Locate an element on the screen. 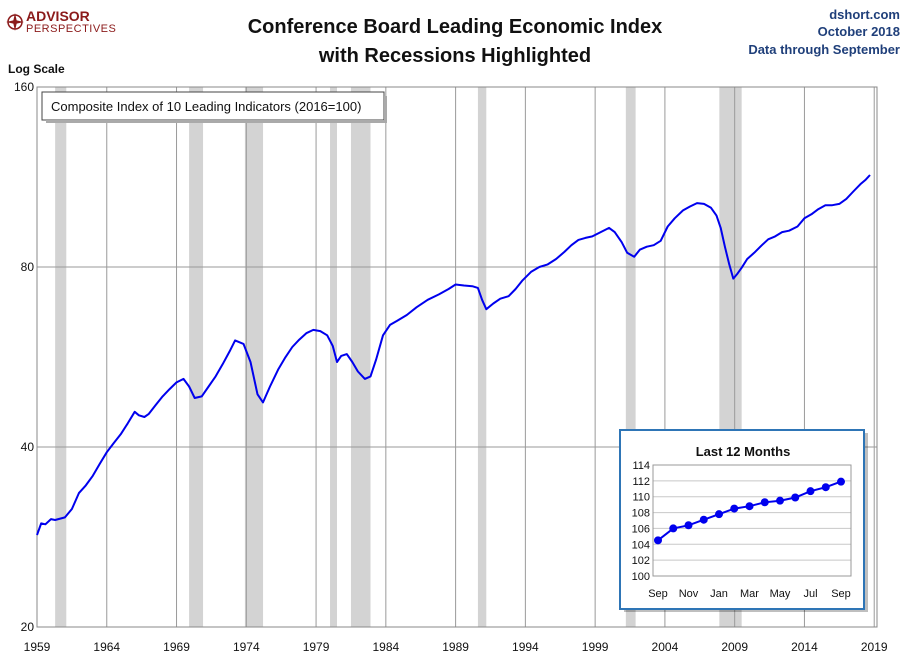 The height and width of the screenshot is (666, 910). legend-shadow-bottom is located at coordinates (216, 121).